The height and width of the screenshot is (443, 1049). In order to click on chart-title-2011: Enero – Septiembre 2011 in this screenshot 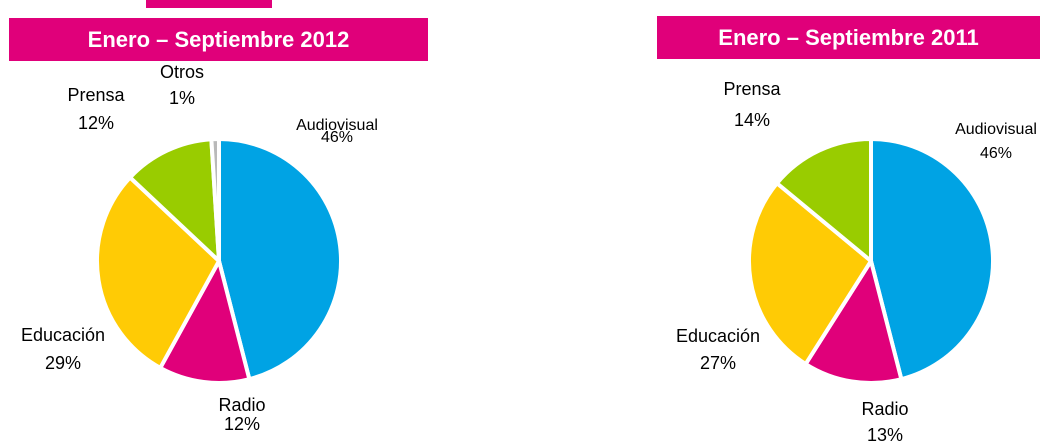, I will do `click(848, 37)`.